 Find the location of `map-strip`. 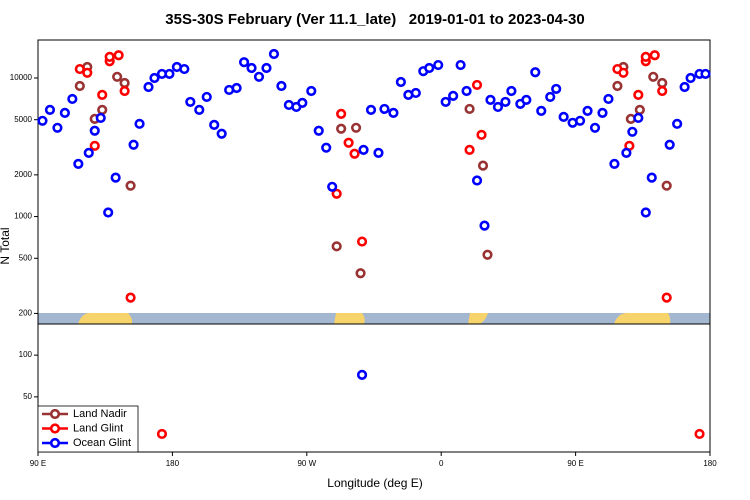

map-strip is located at coordinates (374, 318).